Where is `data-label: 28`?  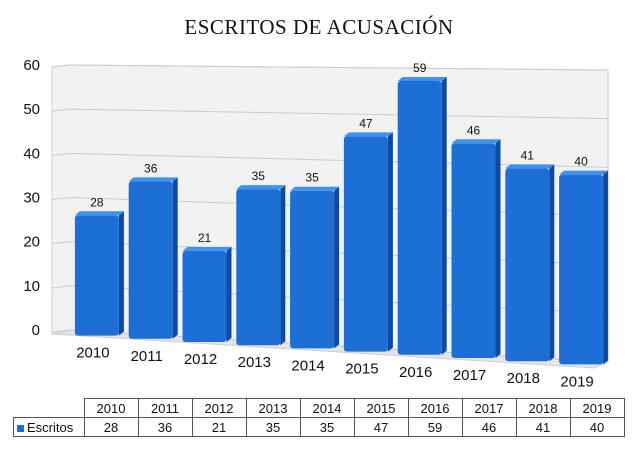
data-label: 28 is located at coordinates (97, 202).